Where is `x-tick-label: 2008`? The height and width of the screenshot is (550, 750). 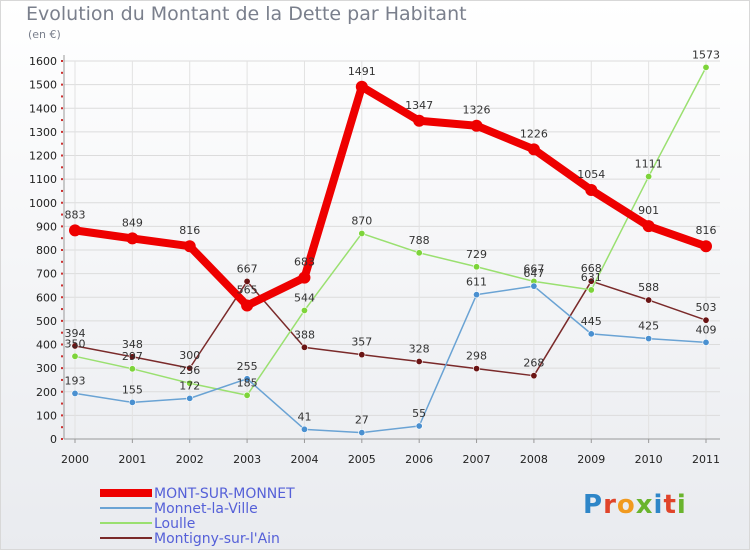
x-tick-label: 2008 is located at coordinates (534, 459).